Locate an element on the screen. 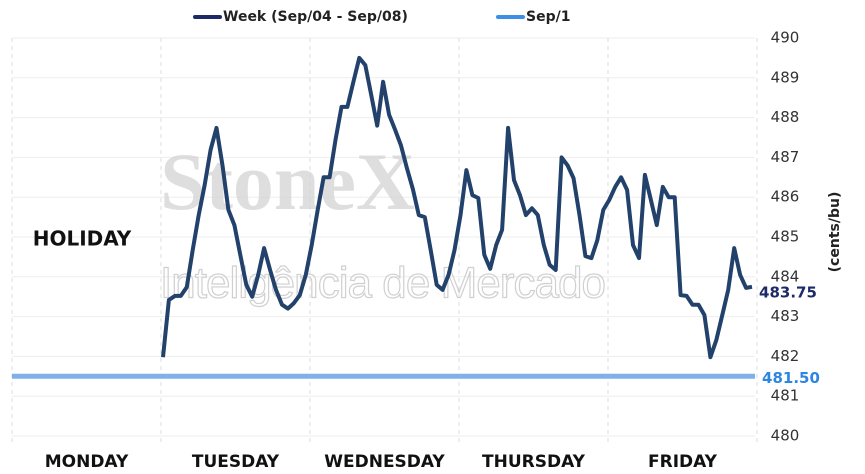 The image size is (865, 474). y-tick-label: 489 is located at coordinates (785, 77).